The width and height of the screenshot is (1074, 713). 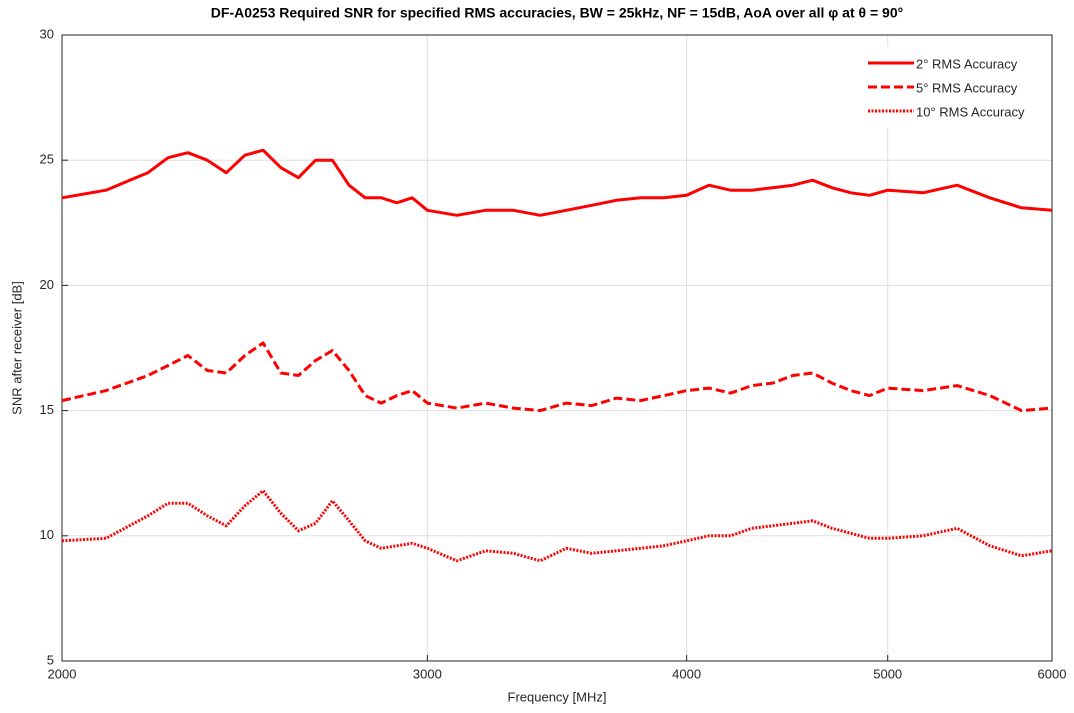 I want to click on x-tick-label: 6000, so click(x=1052, y=673).